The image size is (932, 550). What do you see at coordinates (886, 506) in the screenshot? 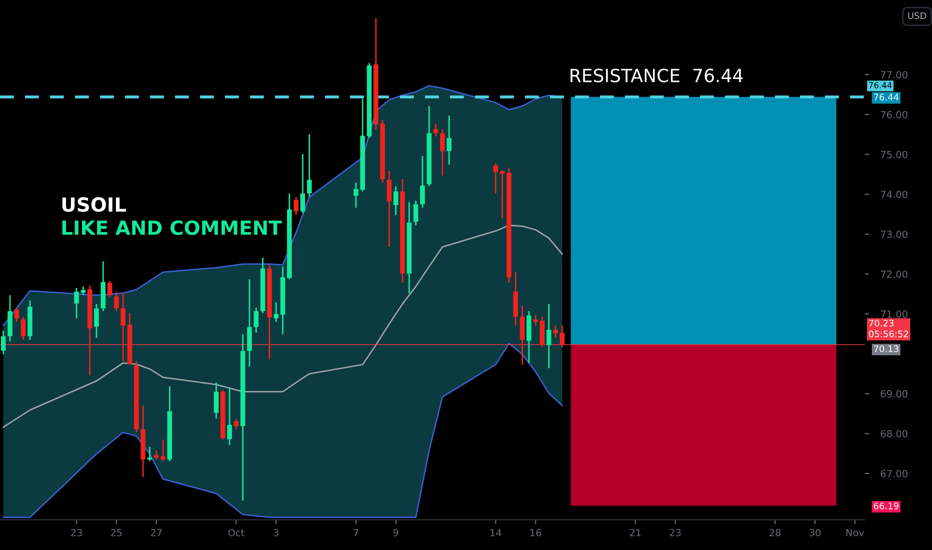
I see `y2-tick-label: 66.19` at bounding box center [886, 506].